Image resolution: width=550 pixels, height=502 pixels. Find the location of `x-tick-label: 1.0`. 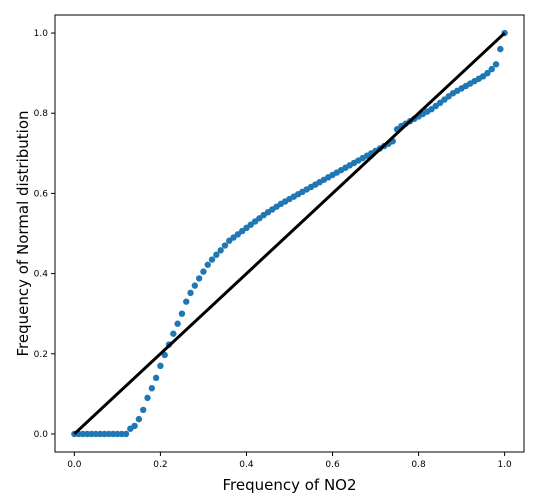

x-tick-label: 1.0 is located at coordinates (504, 465).